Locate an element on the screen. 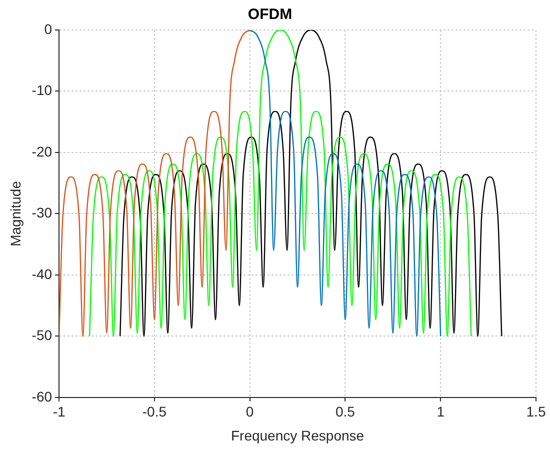 This screenshot has width=550, height=451. chart-title: OFDM is located at coordinates (270, 15).